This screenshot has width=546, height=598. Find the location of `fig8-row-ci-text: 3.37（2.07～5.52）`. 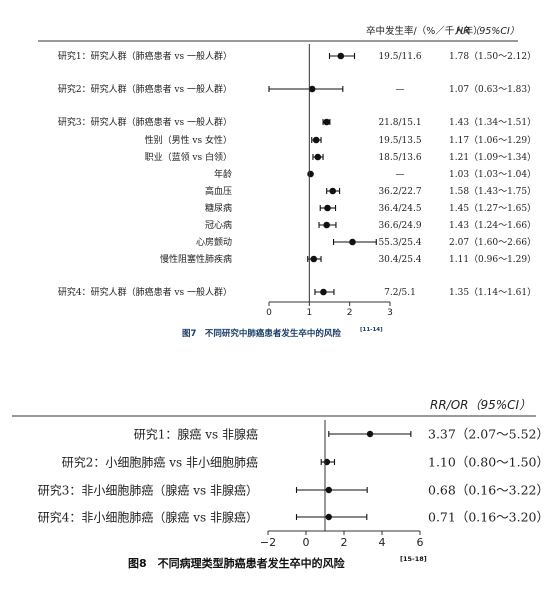

fig8-row-ci-text: 3.37（2.07～5.52） is located at coordinates (487, 433).